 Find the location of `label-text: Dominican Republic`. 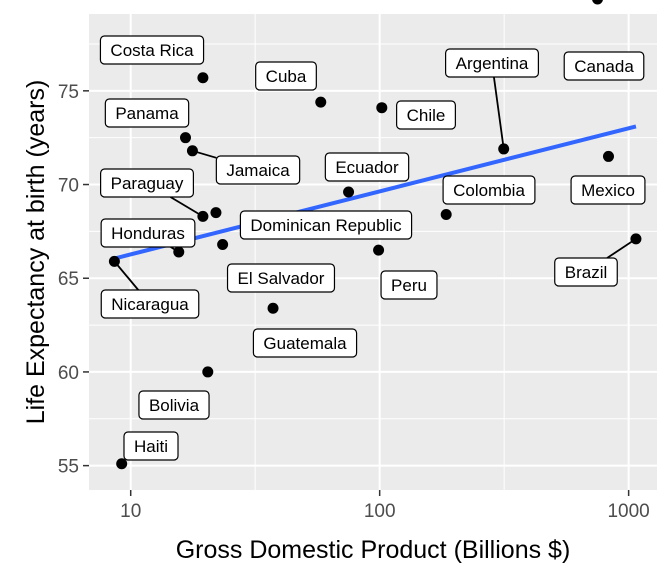

label-text: Dominican Republic is located at coordinates (326, 225).